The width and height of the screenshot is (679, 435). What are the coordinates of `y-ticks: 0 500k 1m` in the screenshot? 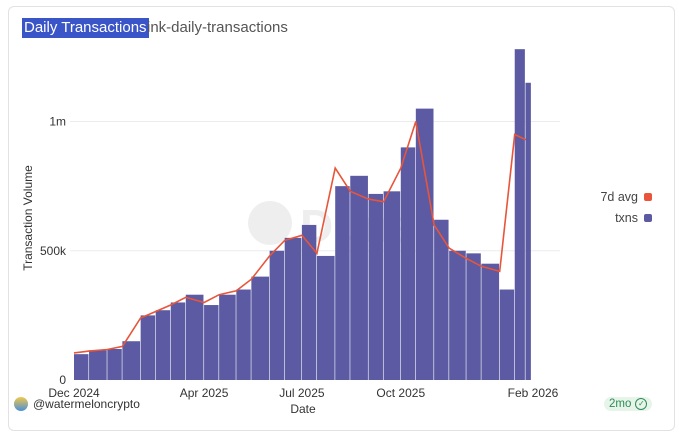 It's located at (53, 251).